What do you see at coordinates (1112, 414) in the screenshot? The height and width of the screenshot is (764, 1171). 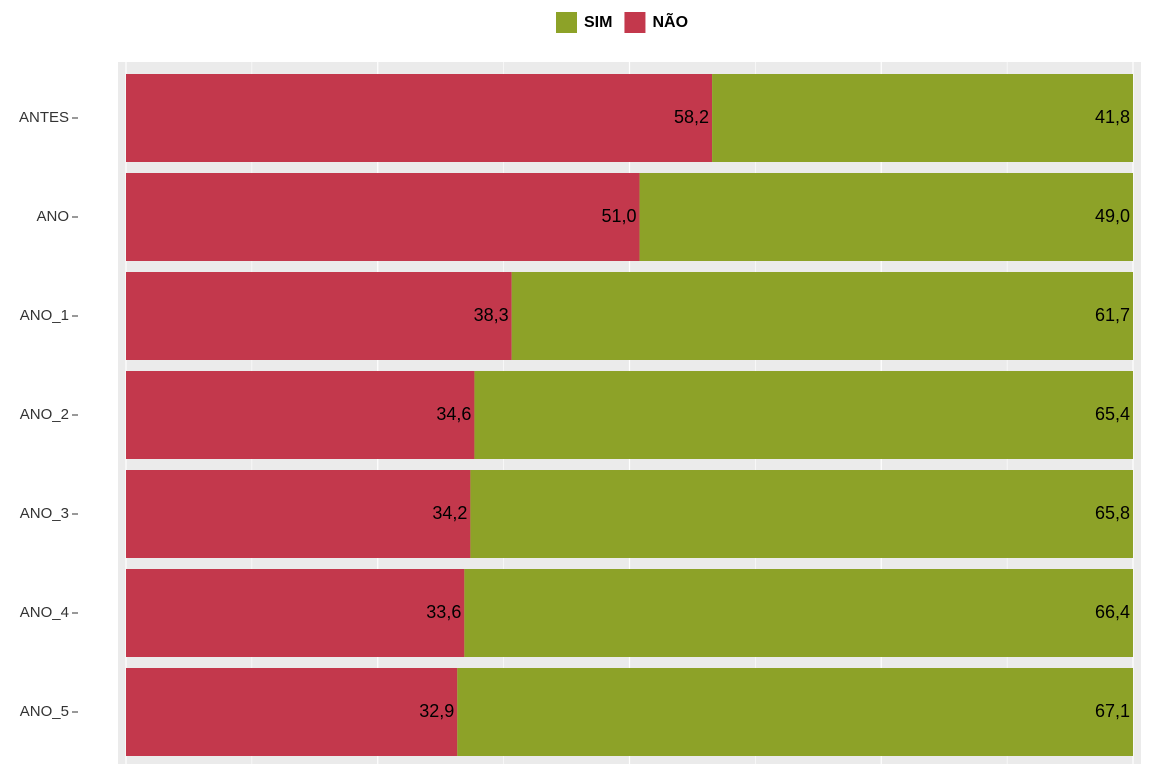 I see `value-label: 65,4` at bounding box center [1112, 414].